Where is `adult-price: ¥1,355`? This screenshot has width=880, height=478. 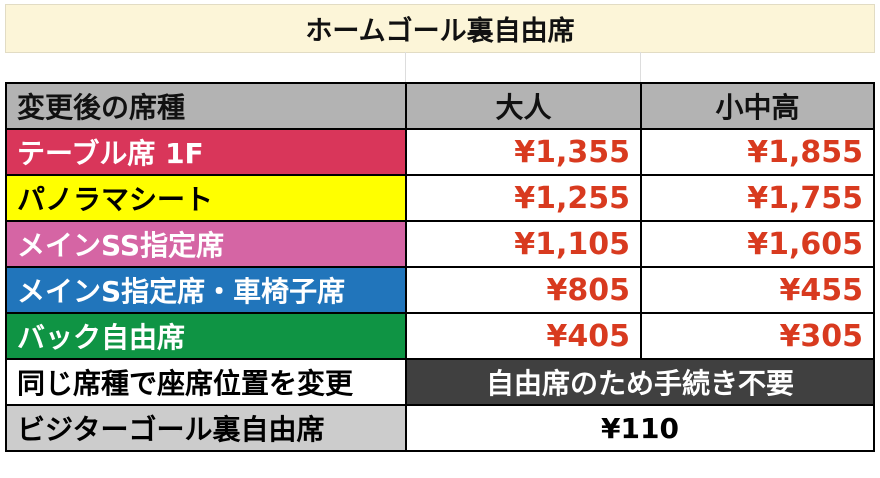 adult-price: ¥1,355 is located at coordinates (523, 152).